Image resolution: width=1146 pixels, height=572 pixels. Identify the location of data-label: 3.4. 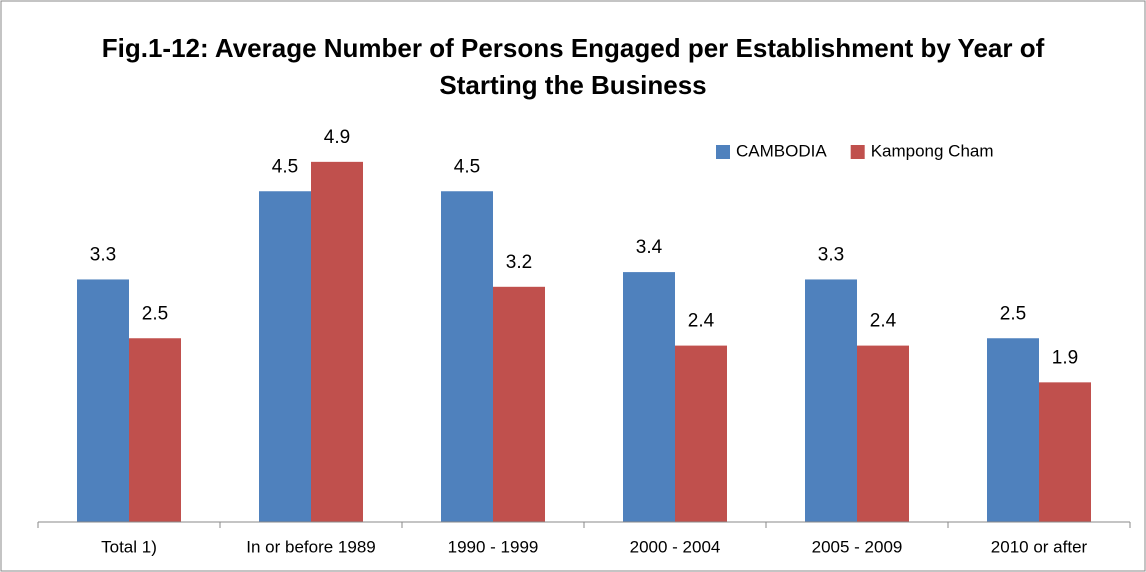
(649, 247).